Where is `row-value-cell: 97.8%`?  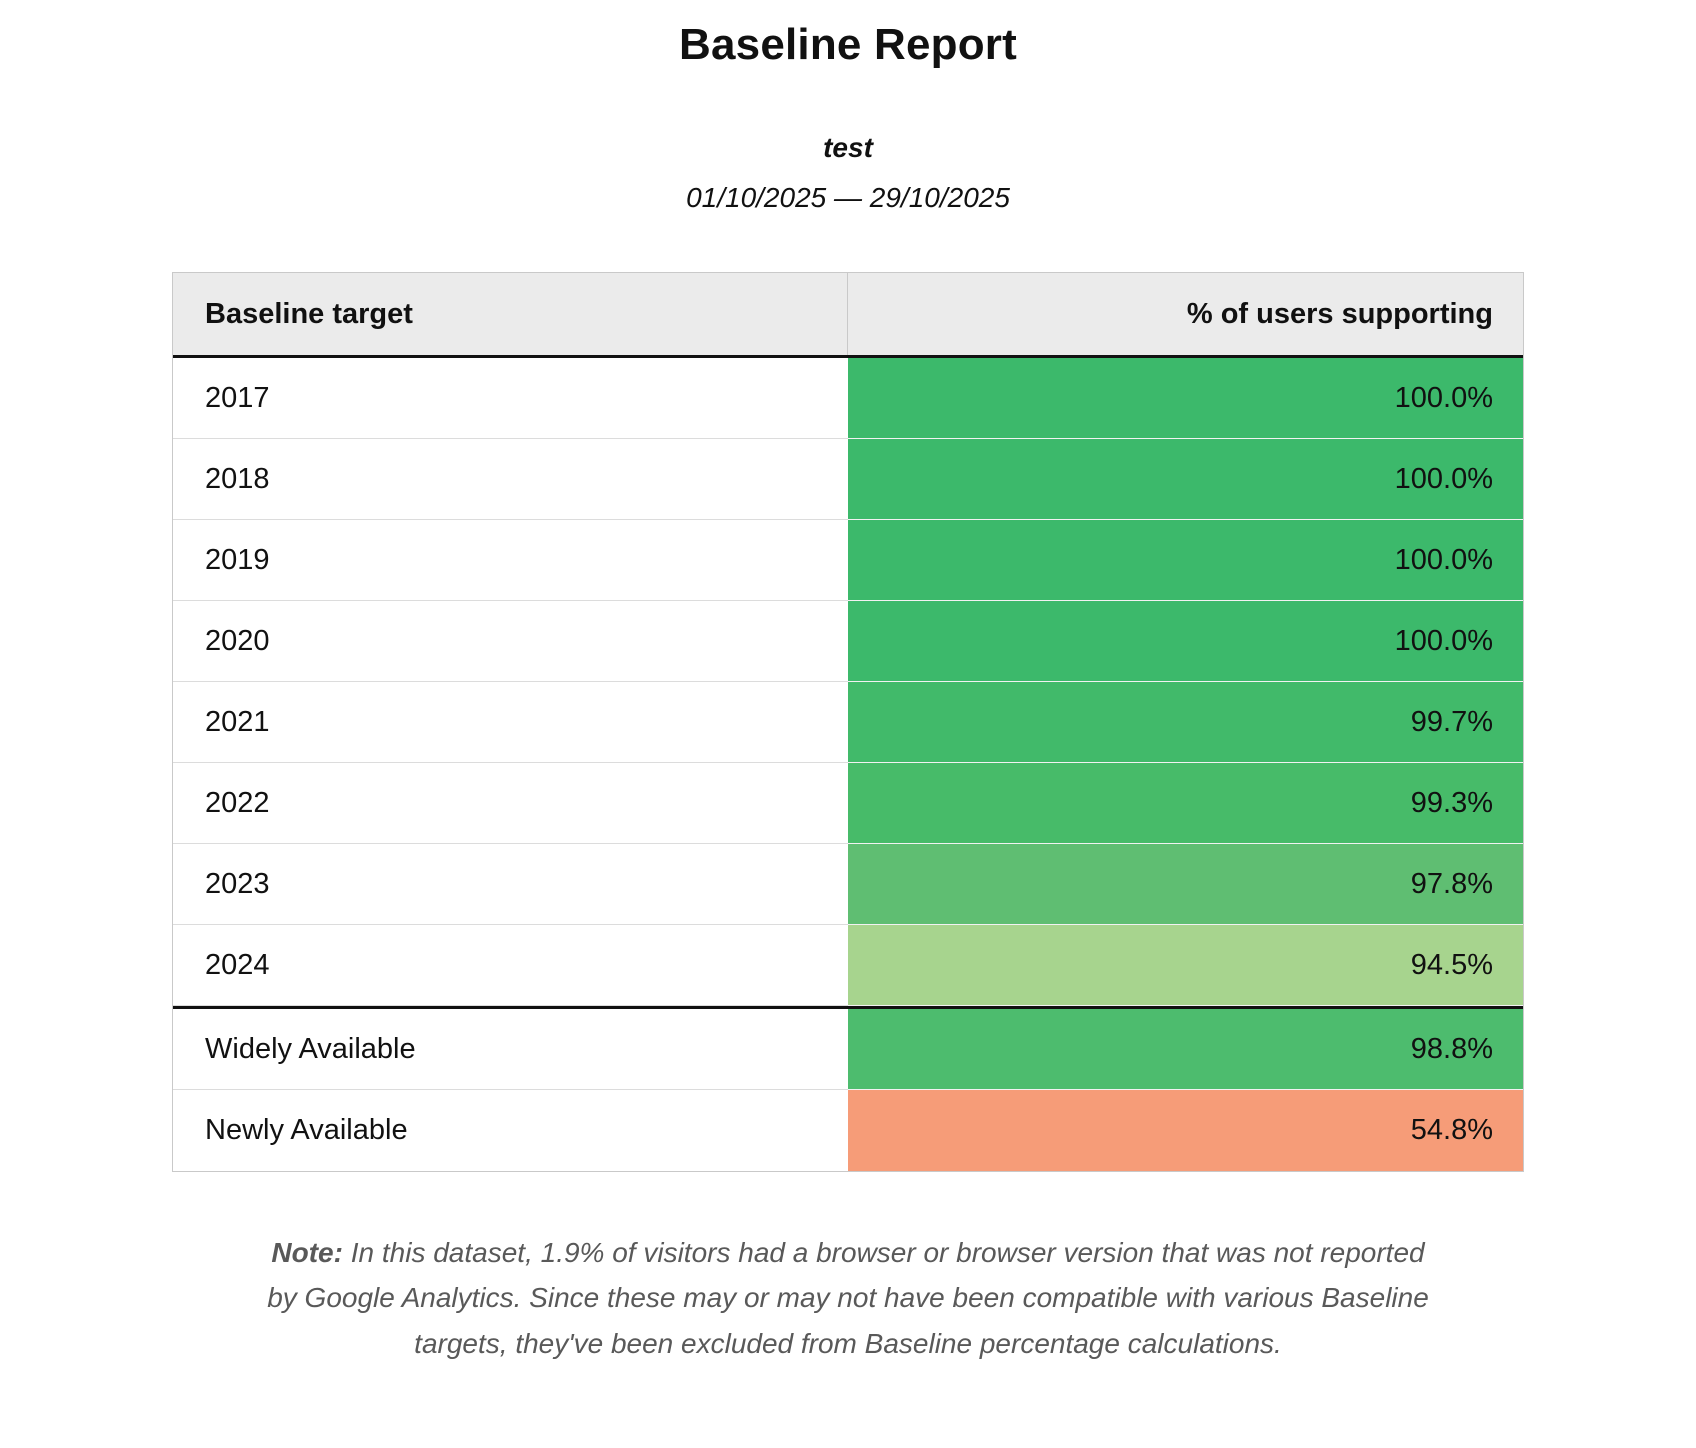
row-value-cell: 97.8% is located at coordinates (1185, 884).